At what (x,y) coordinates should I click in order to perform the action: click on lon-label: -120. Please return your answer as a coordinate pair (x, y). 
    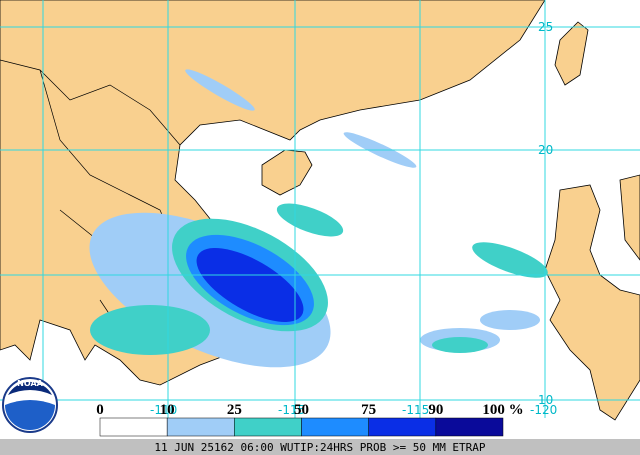
    Looking at the image, I should click on (543, 410).